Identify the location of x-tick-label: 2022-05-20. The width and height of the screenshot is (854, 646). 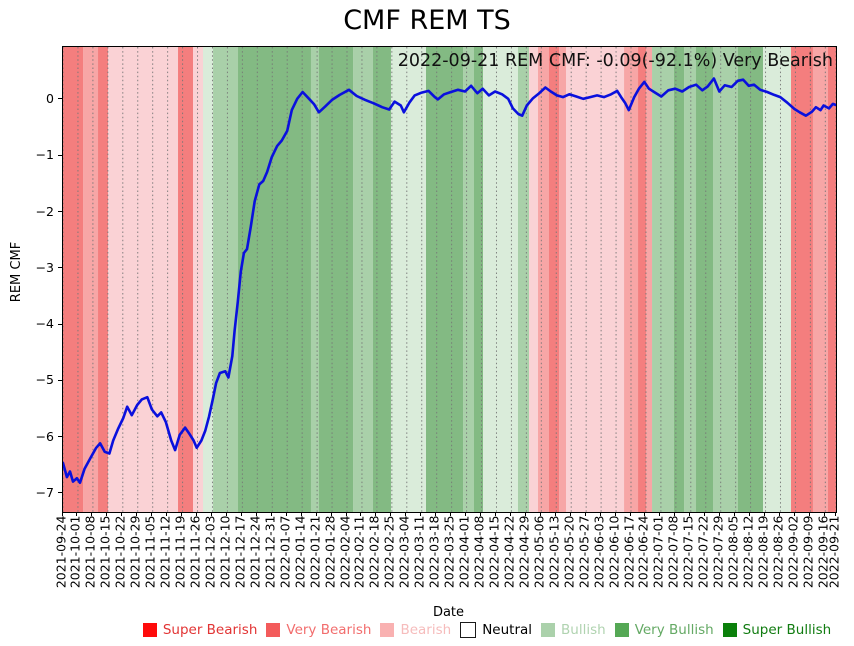
(569, 552).